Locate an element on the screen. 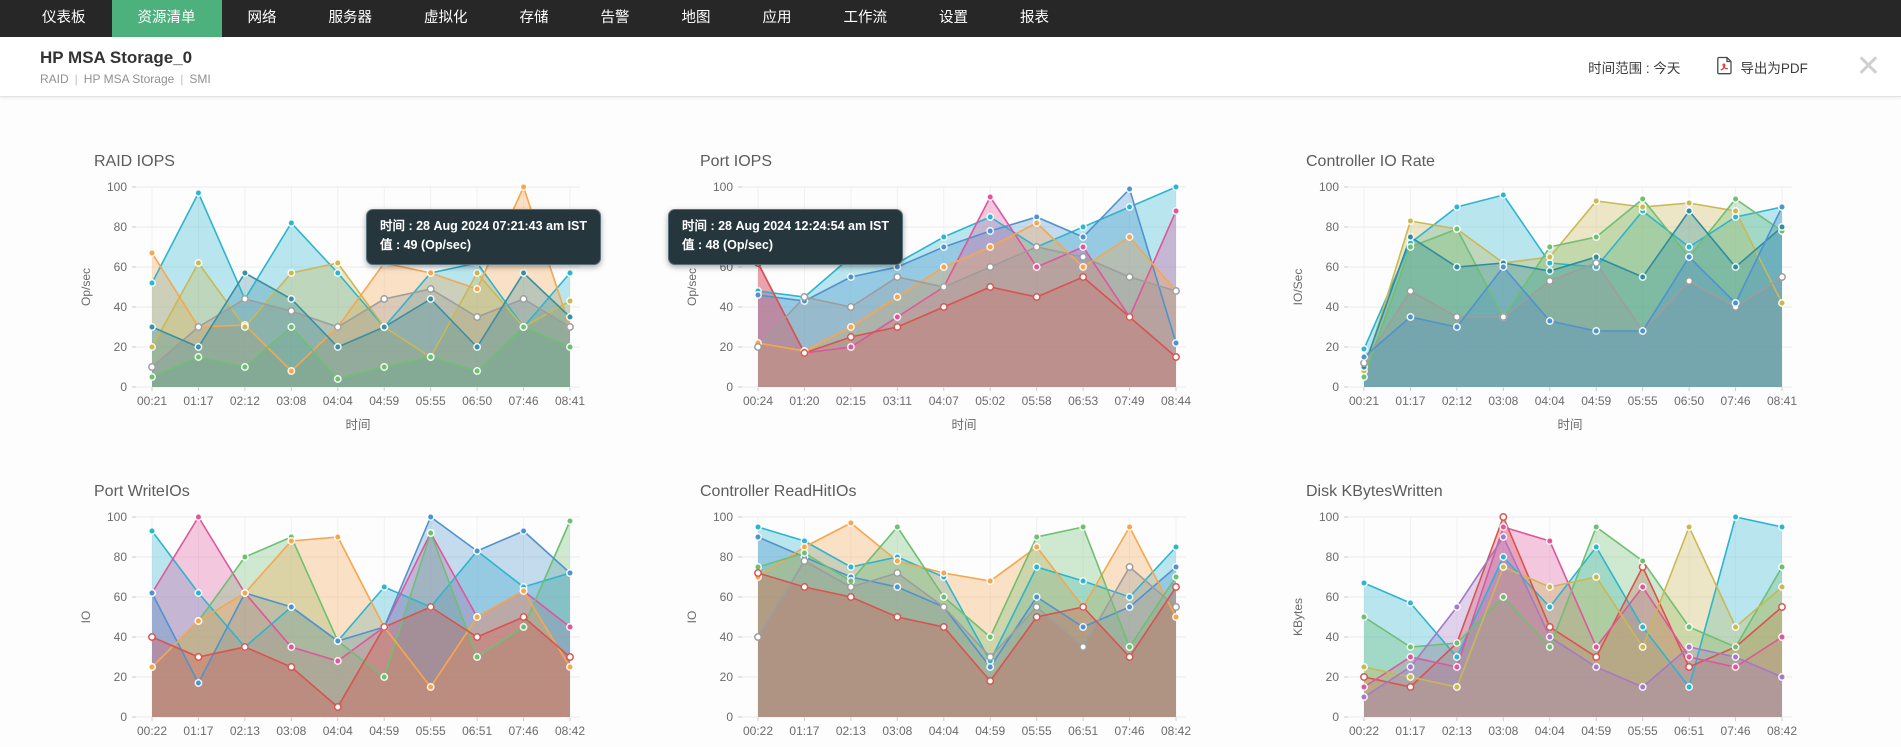  nav-tab-3: 网络 is located at coordinates (262, 18).